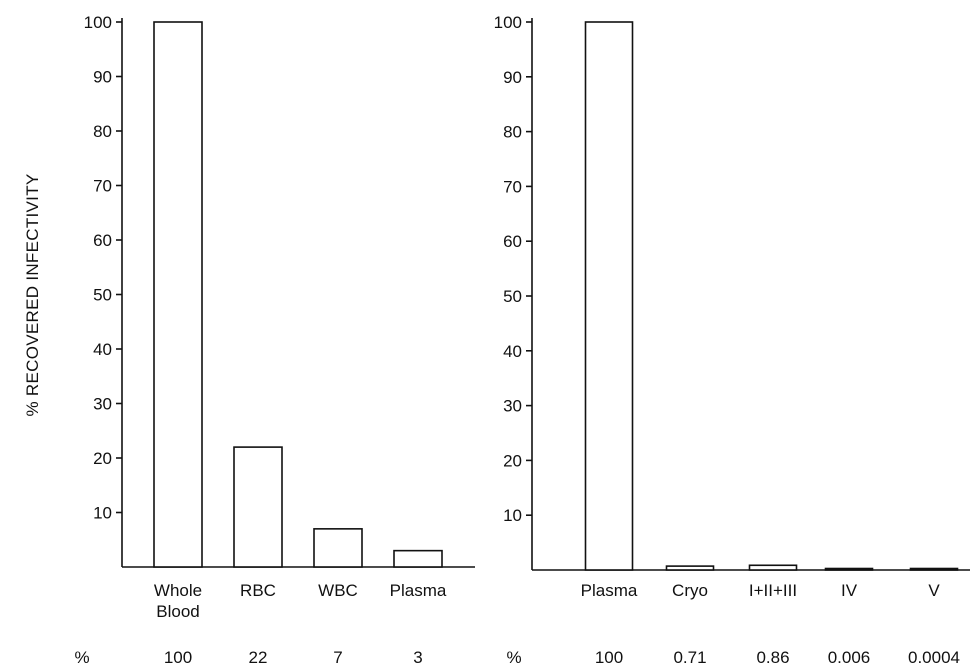 The image size is (972, 669). What do you see at coordinates (258, 657) in the screenshot?
I see `percent-value-label: 22` at bounding box center [258, 657].